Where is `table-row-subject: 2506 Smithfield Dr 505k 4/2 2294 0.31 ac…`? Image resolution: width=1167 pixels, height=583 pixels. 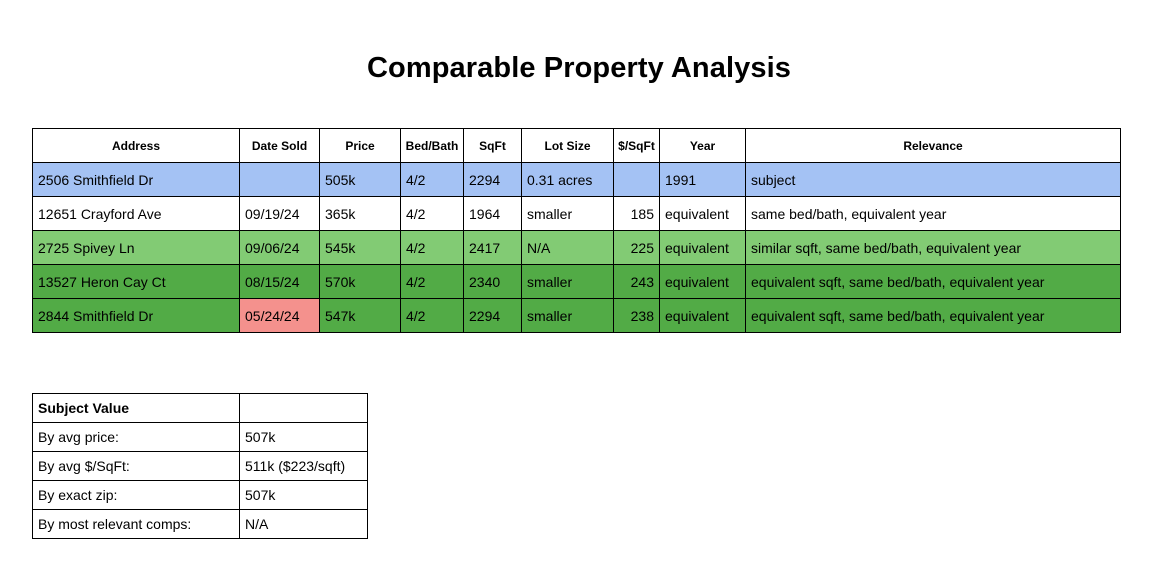
table-row-subject: 2506 Smithfield Dr 505k 4/2 2294 0.31 ac… is located at coordinates (576, 179).